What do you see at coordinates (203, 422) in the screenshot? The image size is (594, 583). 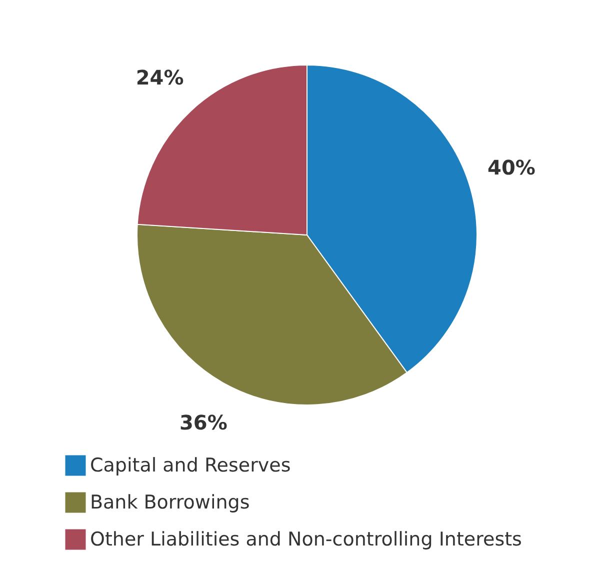 I see `data-label: 36%` at bounding box center [203, 422].